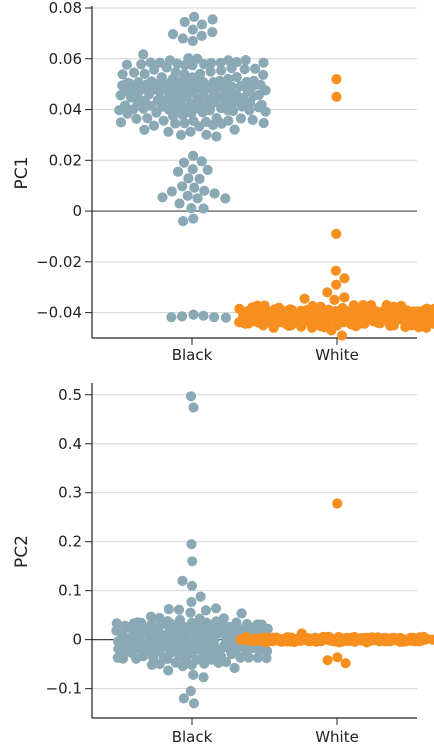 The image size is (434, 754). Describe the element at coordinates (64, 689) in the screenshot. I see `y-tick-label: −0.1` at that location.